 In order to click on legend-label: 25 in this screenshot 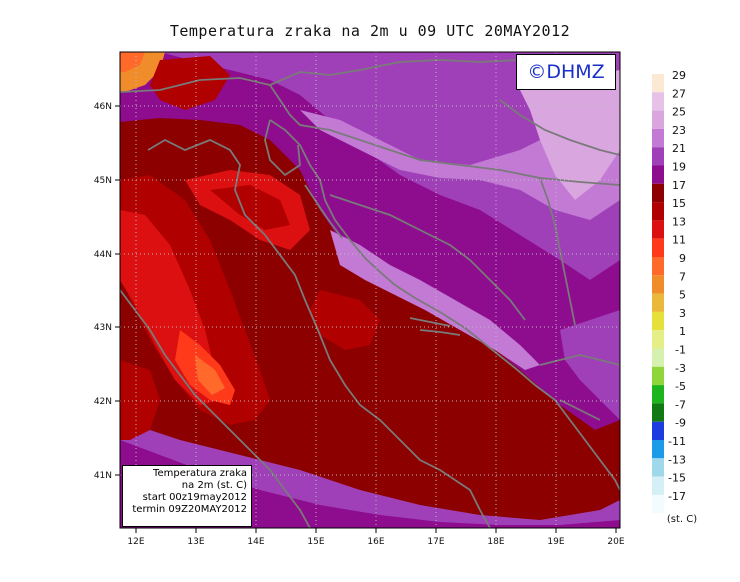, I will do `click(679, 112)`.